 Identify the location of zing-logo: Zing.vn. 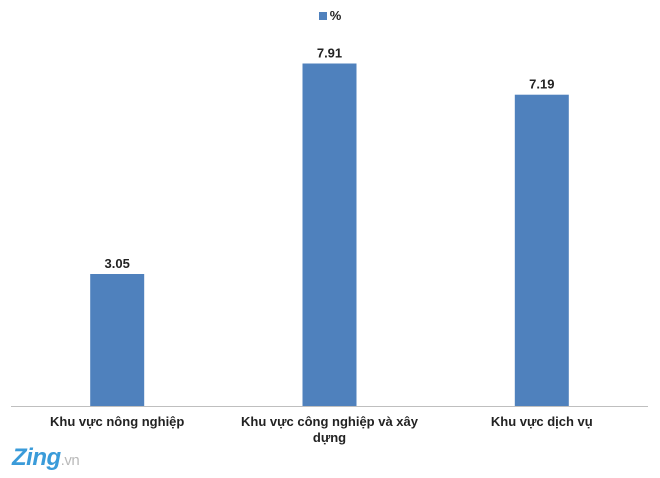
(46, 458).